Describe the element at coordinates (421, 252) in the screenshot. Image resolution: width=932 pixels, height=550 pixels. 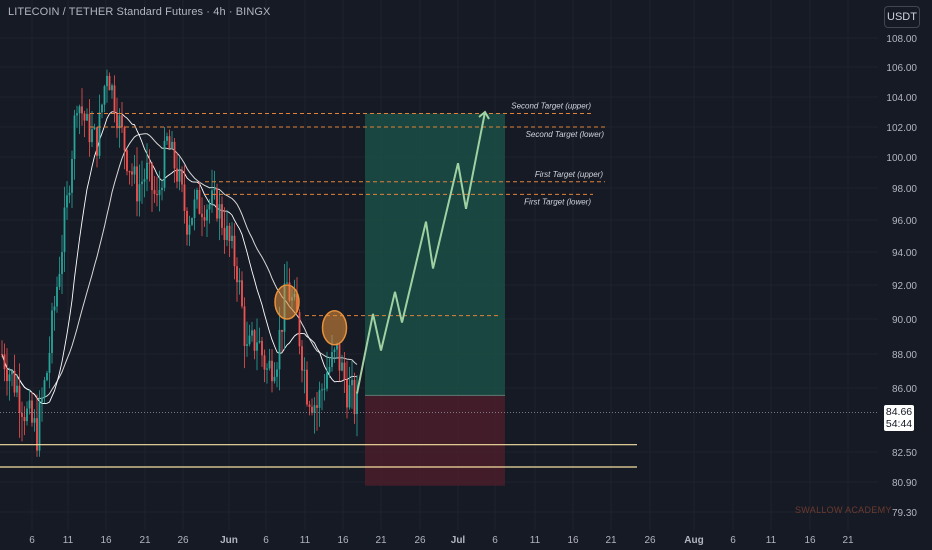
I see `projection-path` at that location.